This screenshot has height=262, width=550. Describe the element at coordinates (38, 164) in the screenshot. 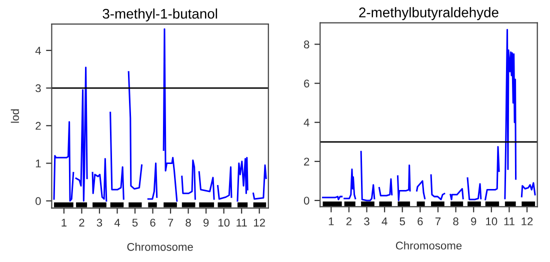

I see `y-tick-label: 1` at that location.